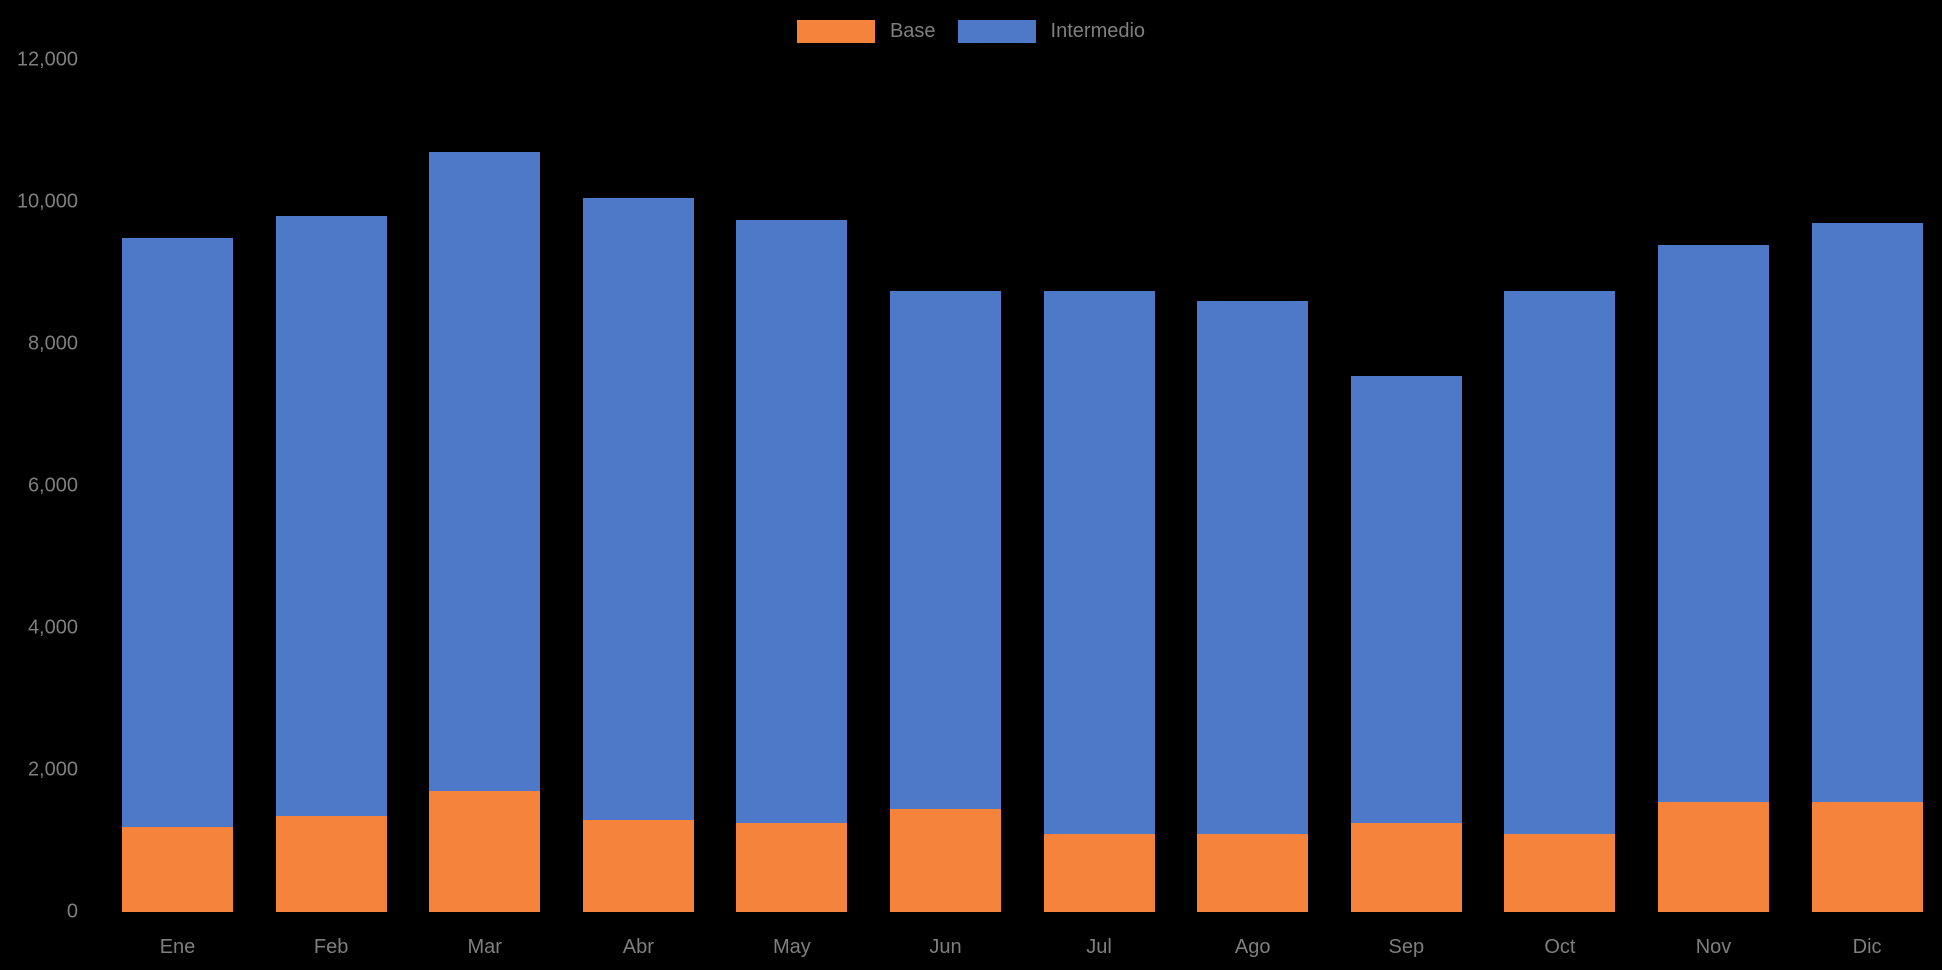 The image size is (1942, 970). What do you see at coordinates (1867, 947) in the screenshot?
I see `x-axis-label: Dic` at bounding box center [1867, 947].